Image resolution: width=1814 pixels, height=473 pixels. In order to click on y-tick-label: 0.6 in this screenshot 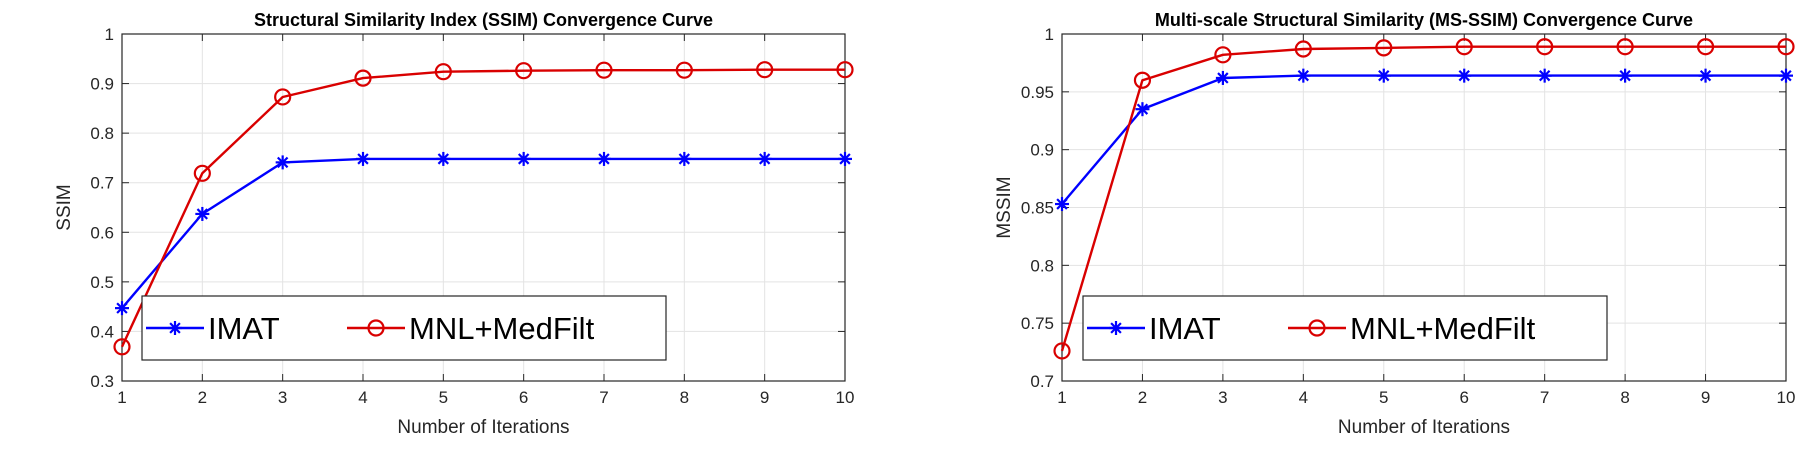, I will do `click(102, 232)`.